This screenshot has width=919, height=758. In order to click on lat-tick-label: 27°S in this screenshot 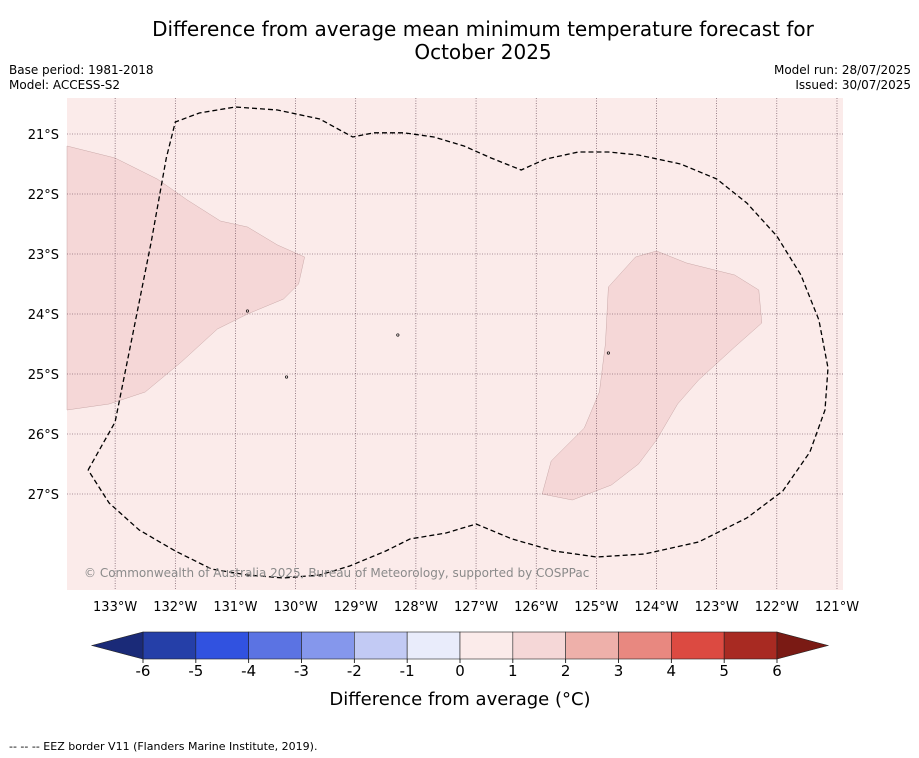, I will do `click(43, 495)`.